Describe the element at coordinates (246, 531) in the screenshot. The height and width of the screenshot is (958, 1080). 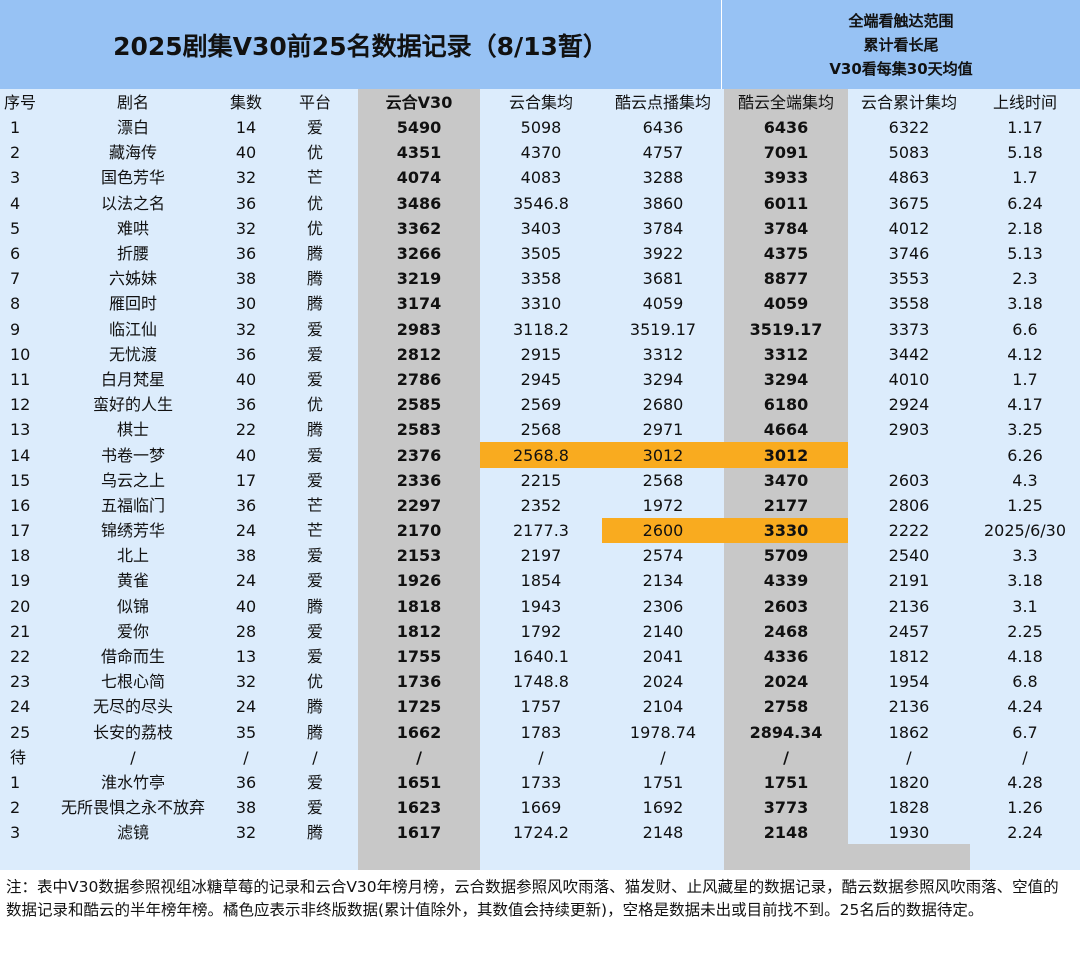
I see `cell-episodes: 24` at that location.